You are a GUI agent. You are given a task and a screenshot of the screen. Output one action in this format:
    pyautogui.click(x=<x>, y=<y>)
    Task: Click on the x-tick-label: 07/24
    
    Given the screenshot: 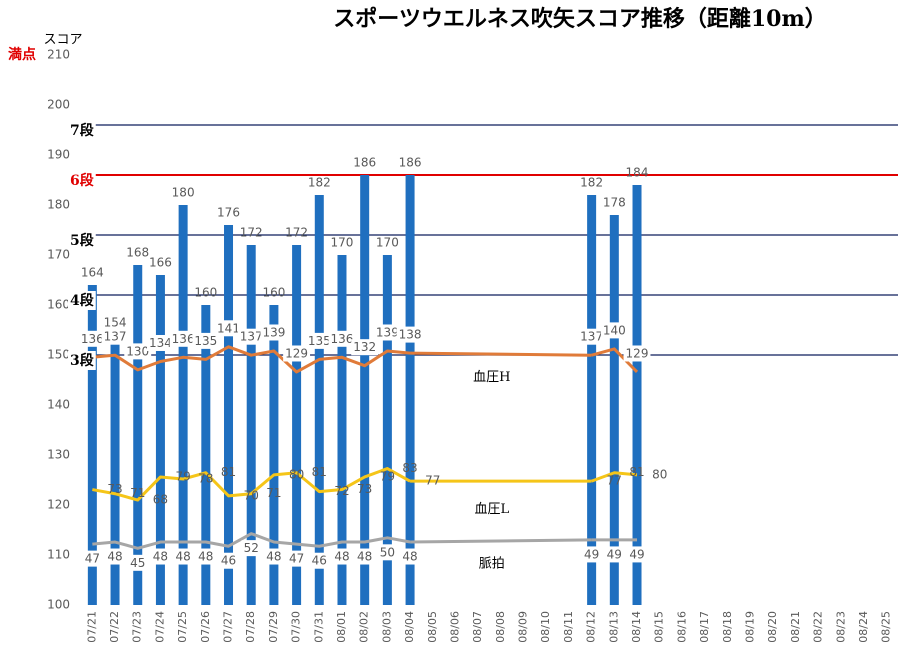 What is the action you would take?
    pyautogui.click(x=159, y=627)
    